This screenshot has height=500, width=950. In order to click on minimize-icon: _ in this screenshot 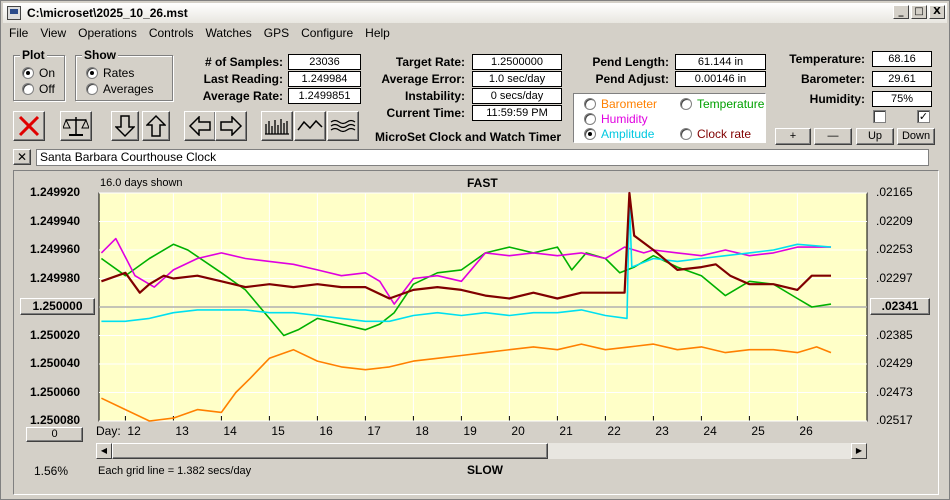, I will do `click(901, 12)`.